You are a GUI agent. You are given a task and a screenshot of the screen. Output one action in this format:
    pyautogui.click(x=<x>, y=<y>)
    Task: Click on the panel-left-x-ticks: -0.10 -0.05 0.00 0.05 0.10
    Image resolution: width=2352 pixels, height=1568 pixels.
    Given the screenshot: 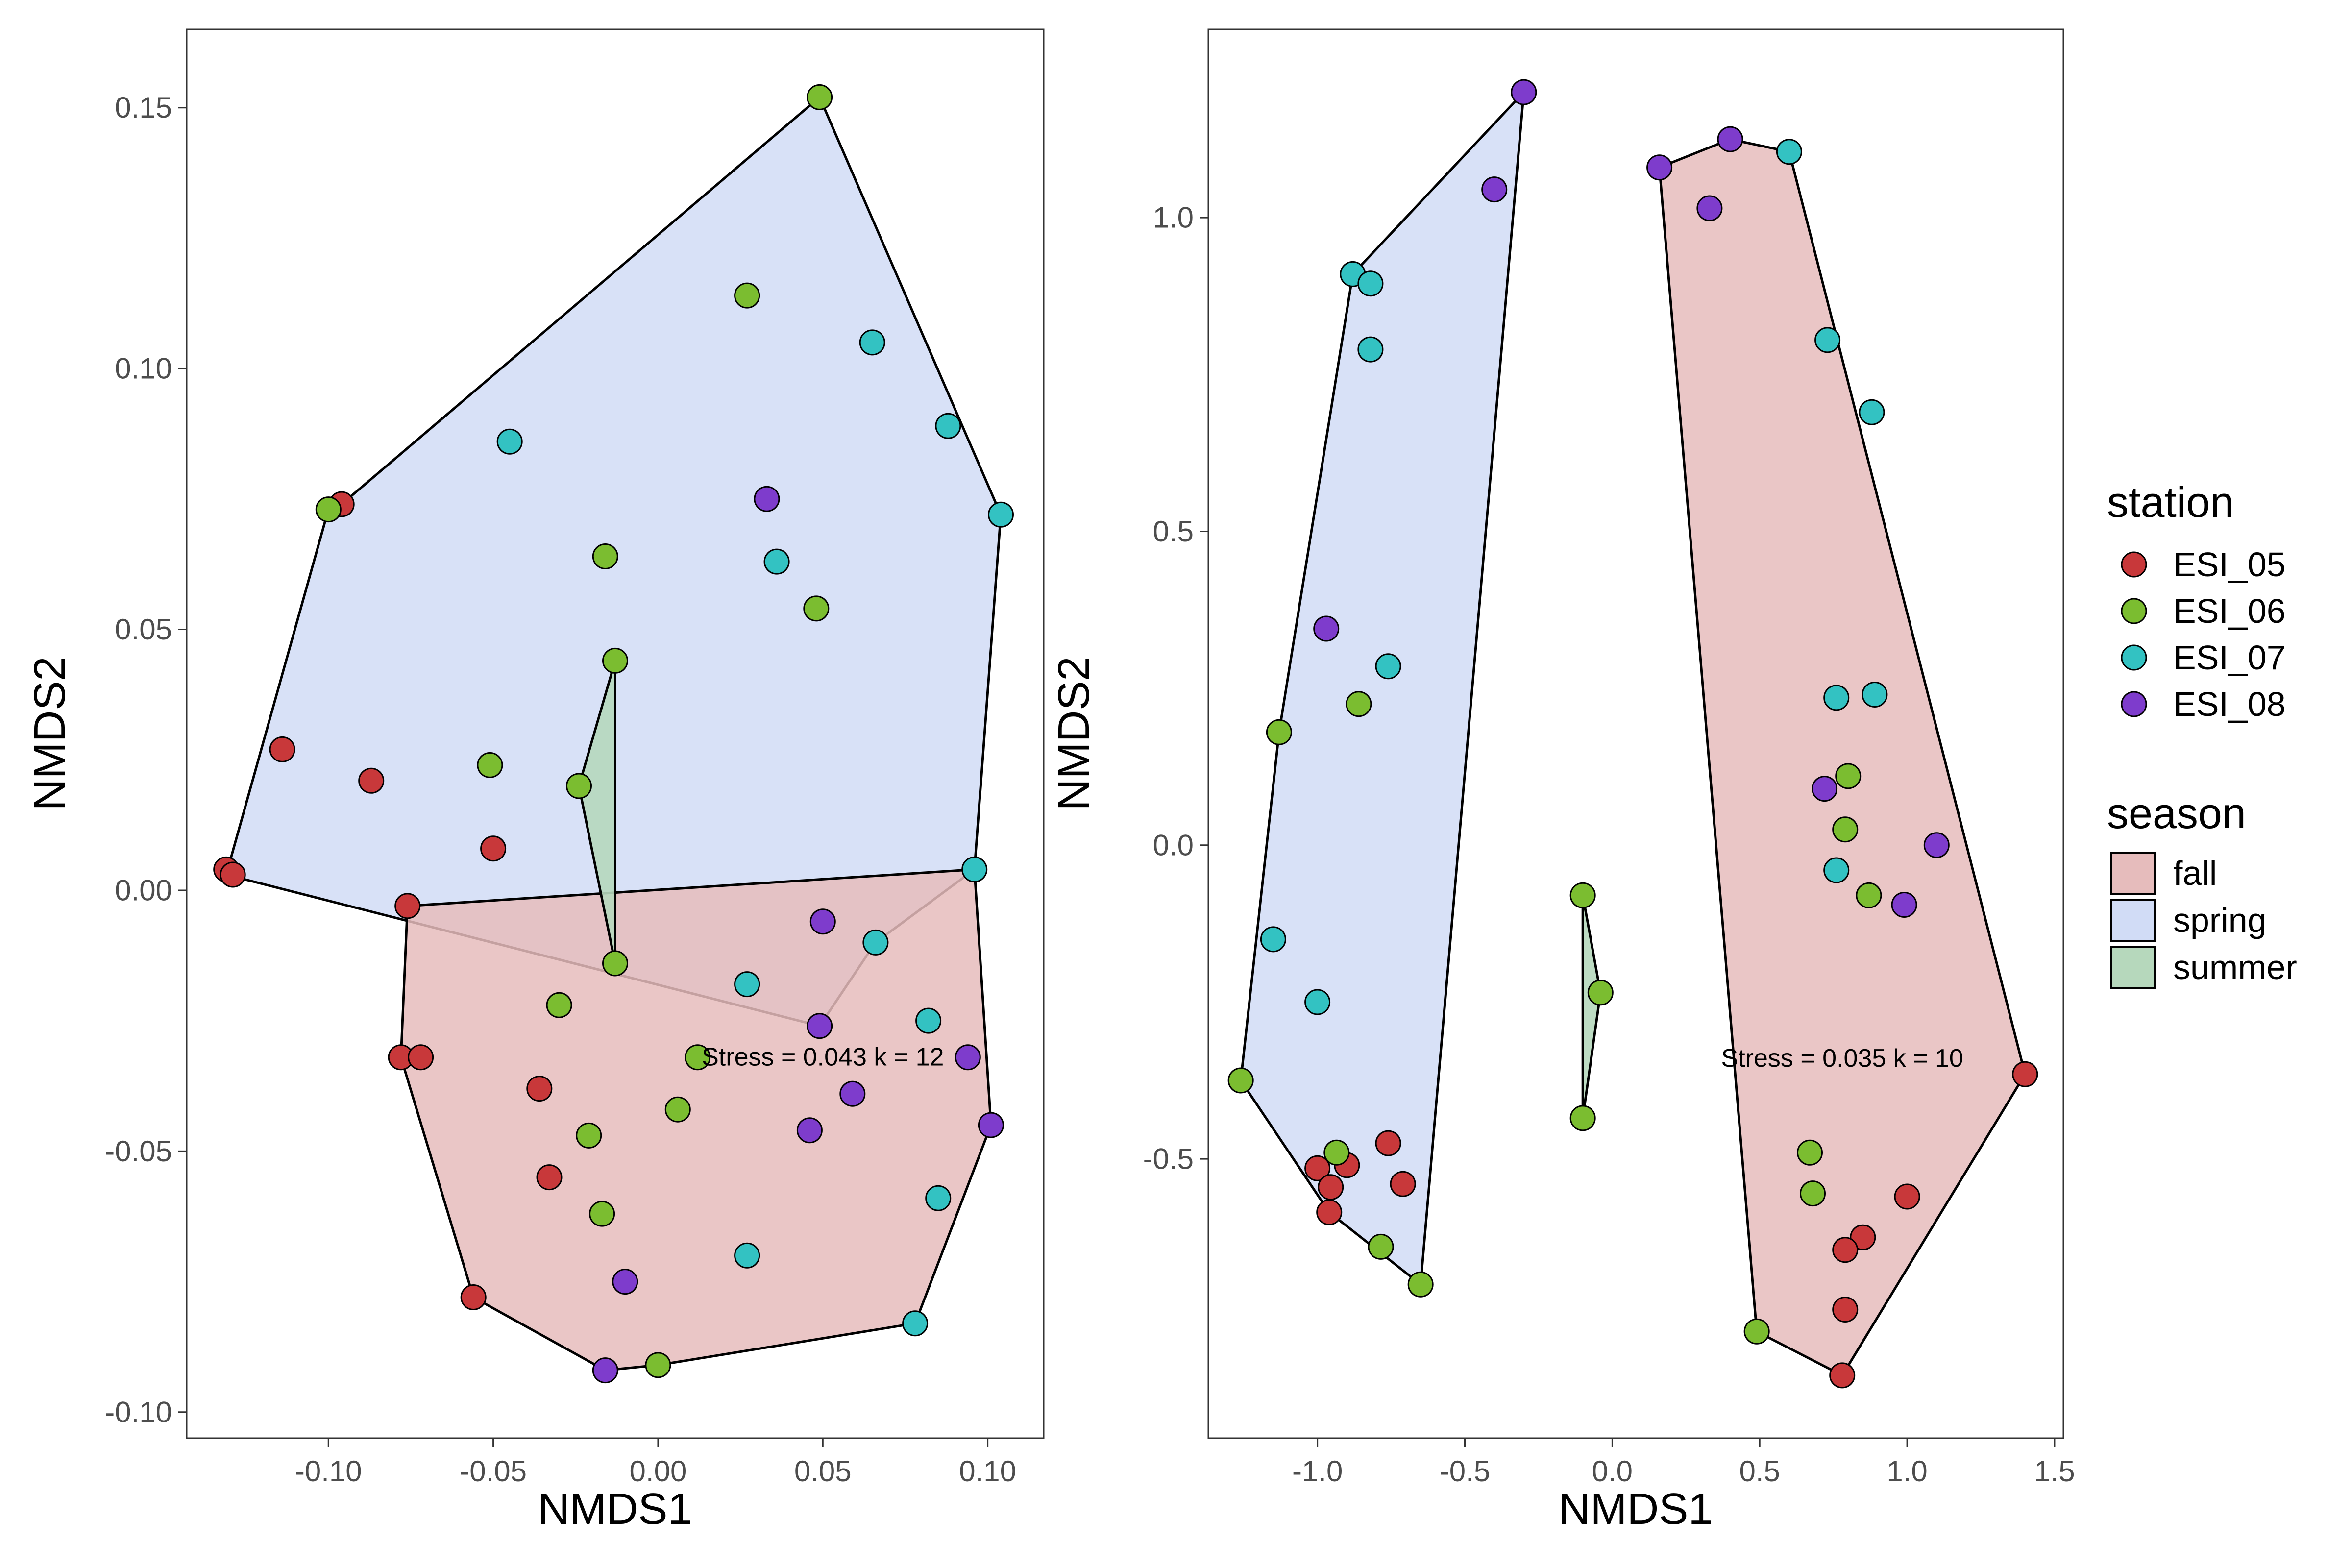 What is the action you would take?
    pyautogui.click(x=655, y=1463)
    